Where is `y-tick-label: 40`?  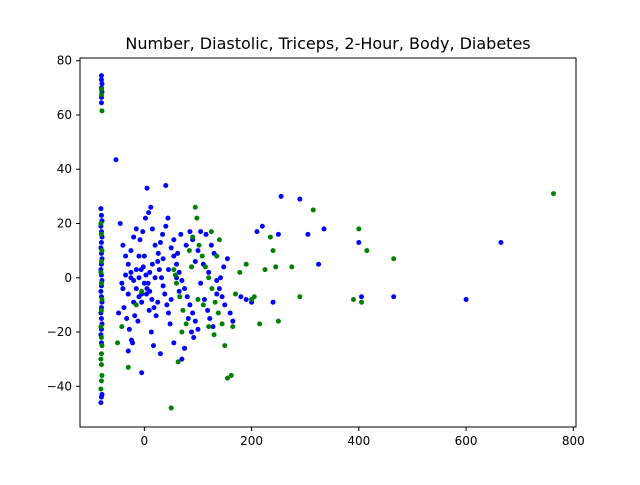 y-tick-label: 40 is located at coordinates (64, 169).